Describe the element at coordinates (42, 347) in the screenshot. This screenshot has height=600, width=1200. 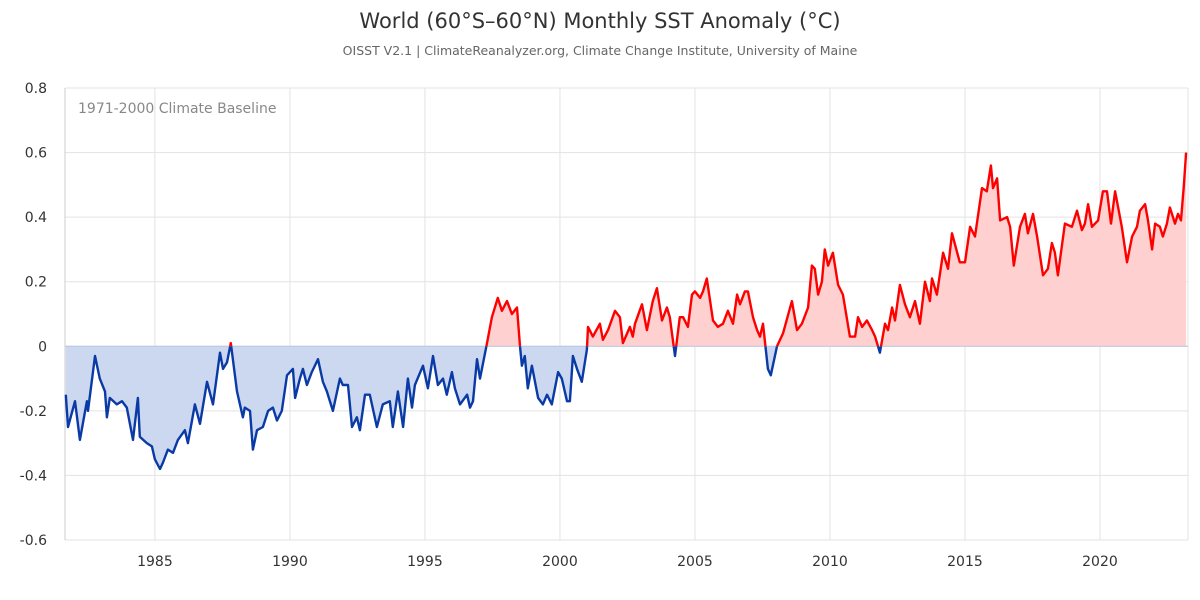
I see `y-tick-label: 0` at that location.